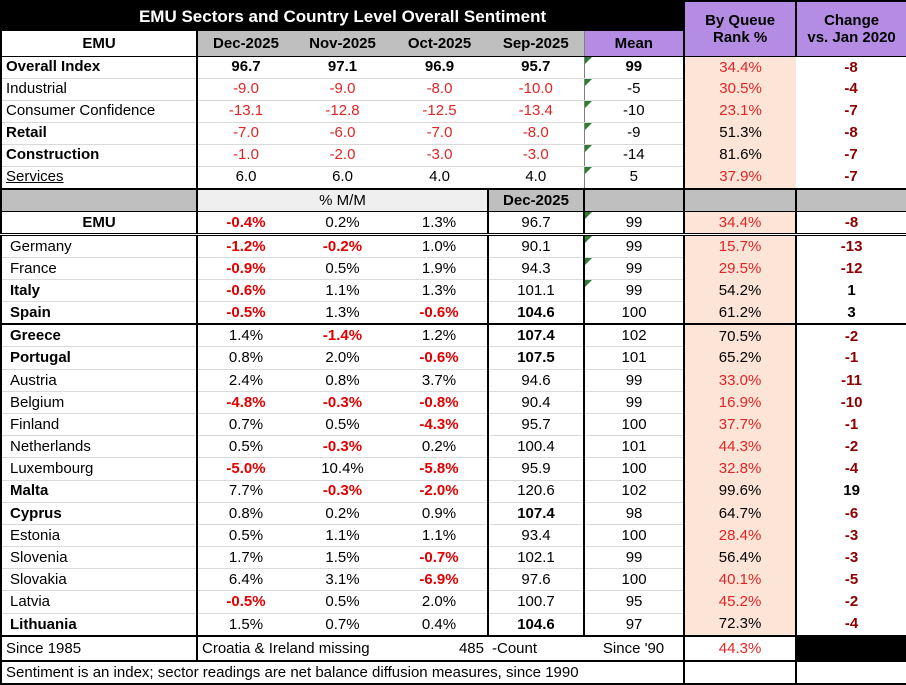  What do you see at coordinates (536, 246) in the screenshot?
I see `index-cell: 90.1` at bounding box center [536, 246].